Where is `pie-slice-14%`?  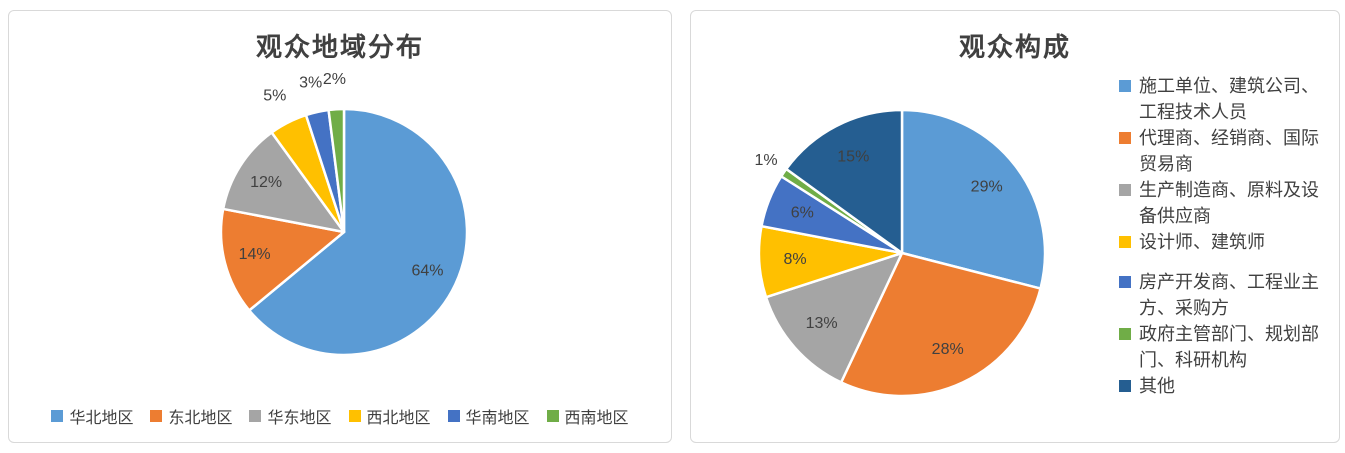 pie-slice-14% is located at coordinates (282, 259).